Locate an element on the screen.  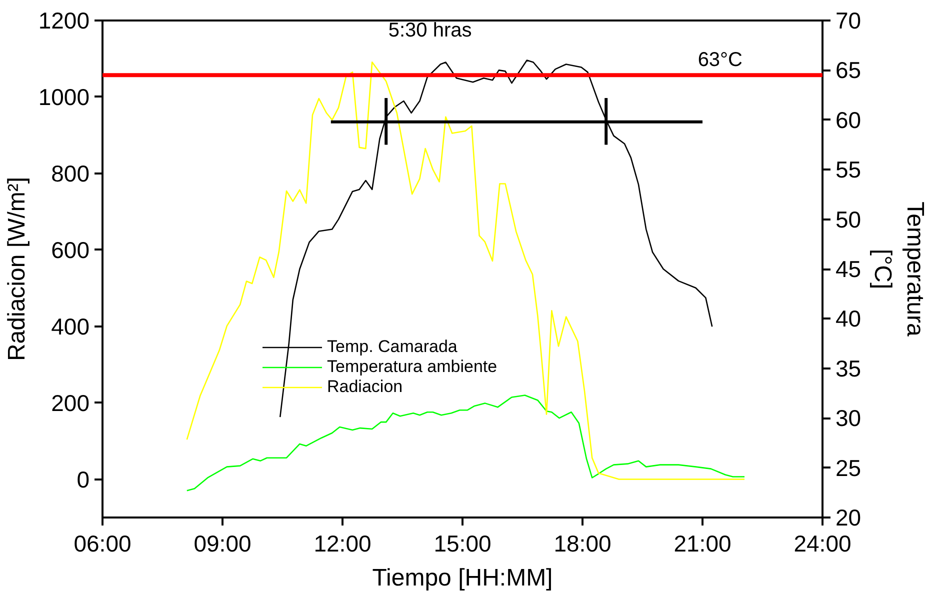
y-tick-label: 600 is located at coordinates (70, 249).